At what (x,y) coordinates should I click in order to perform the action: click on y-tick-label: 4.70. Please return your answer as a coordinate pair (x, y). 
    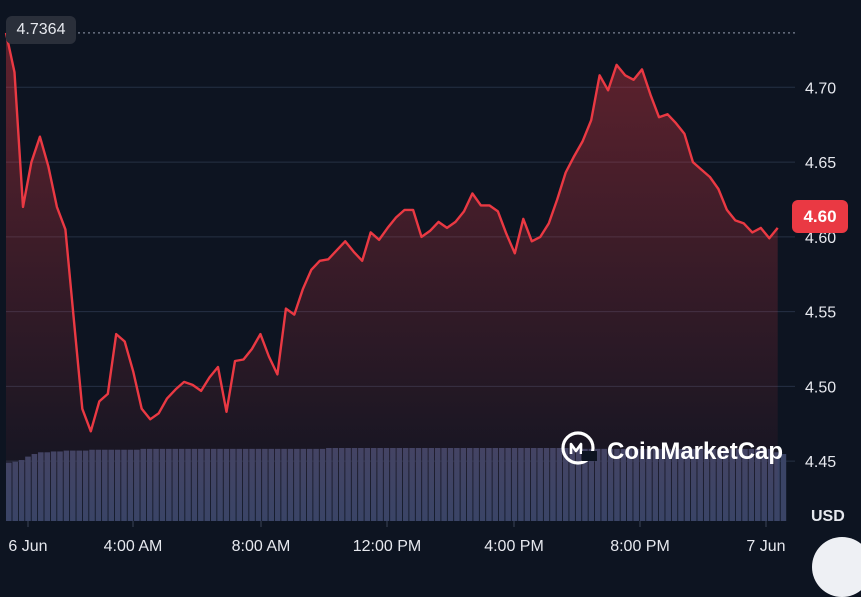
    Looking at the image, I should click on (820, 88).